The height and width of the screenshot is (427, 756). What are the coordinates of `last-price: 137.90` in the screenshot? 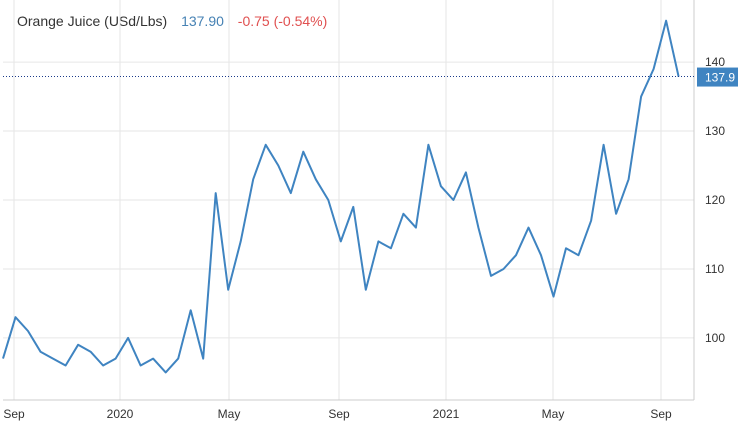 It's located at (202, 21).